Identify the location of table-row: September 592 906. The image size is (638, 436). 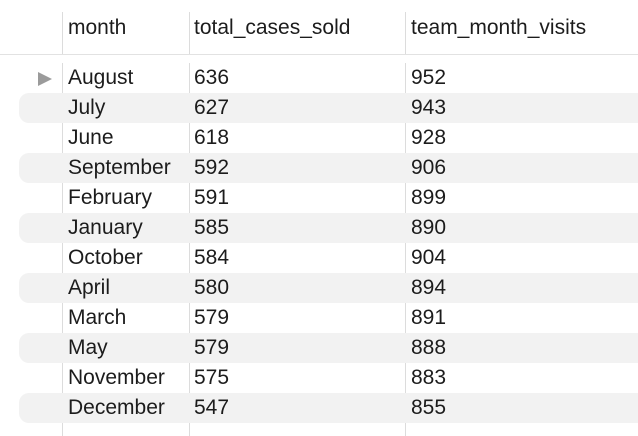
(319, 168).